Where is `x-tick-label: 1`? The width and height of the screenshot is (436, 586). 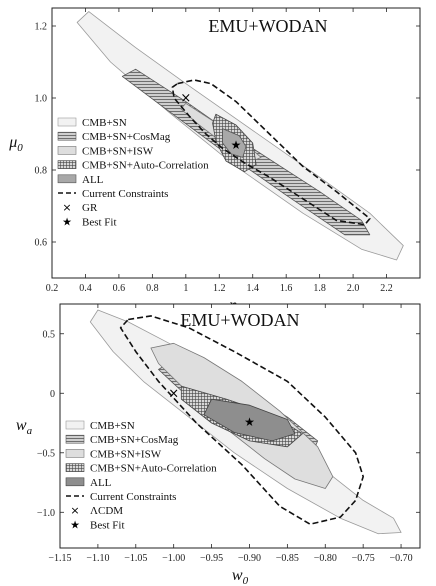
x-tick-label: 1 is located at coordinates (185, 288).